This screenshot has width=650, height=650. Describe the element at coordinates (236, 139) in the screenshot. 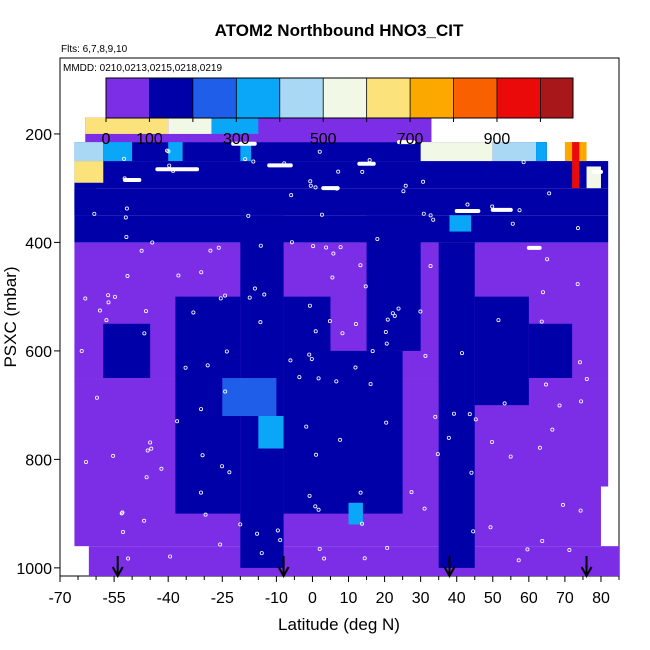

I see `colorbar-tick-label: 300` at that location.